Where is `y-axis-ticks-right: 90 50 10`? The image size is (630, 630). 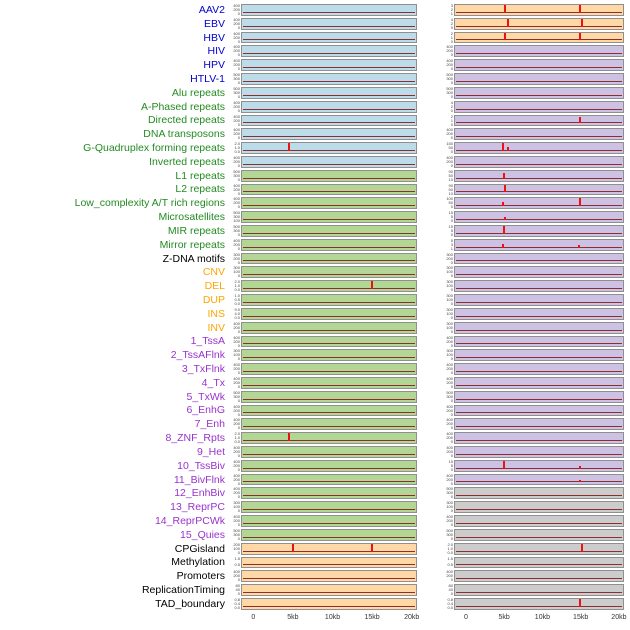
y-axis-ticks-right: 90 50 10 is located at coordinates (447, 190).